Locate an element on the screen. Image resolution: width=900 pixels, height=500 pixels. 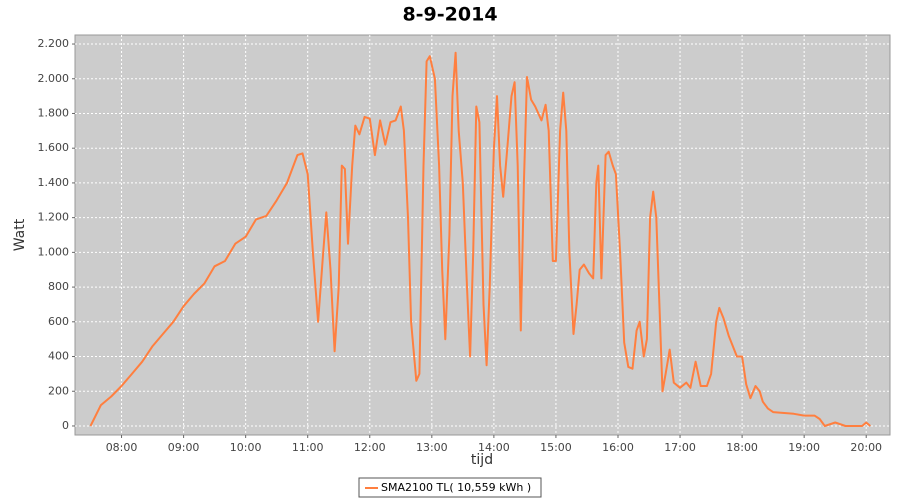
x-tick-label: 10:00 is located at coordinates (246, 447).